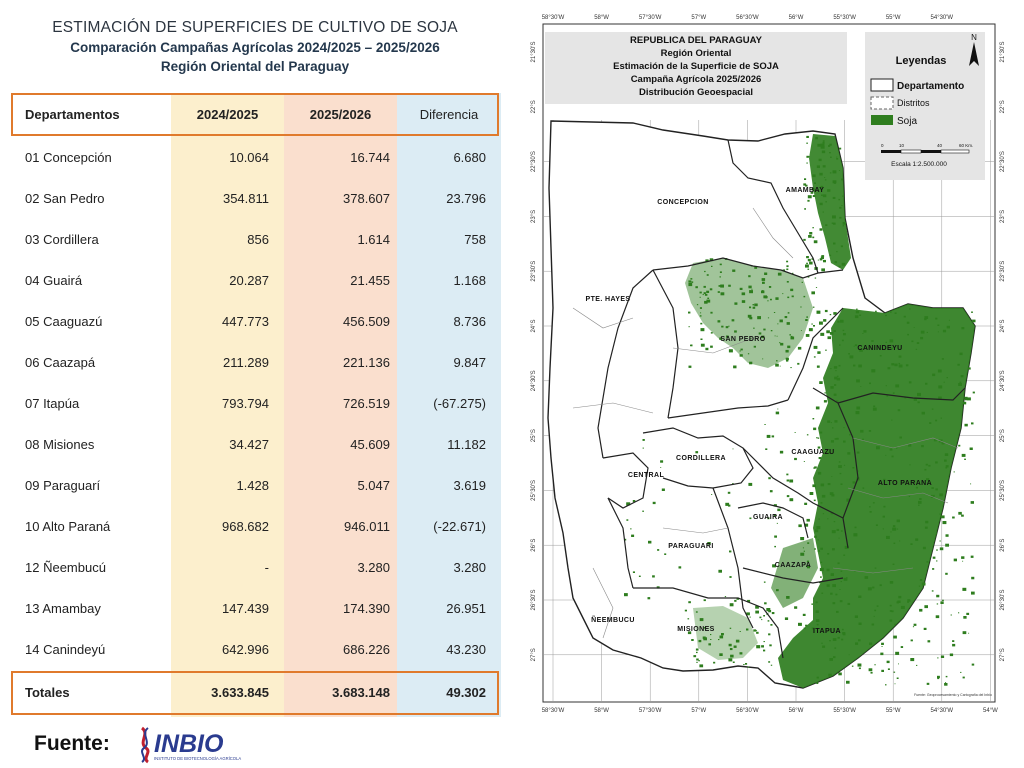 This screenshot has width=1024, height=768. What do you see at coordinates (65, 567) in the screenshot?
I see `department-cell: 12 Ñeembucú` at bounding box center [65, 567].